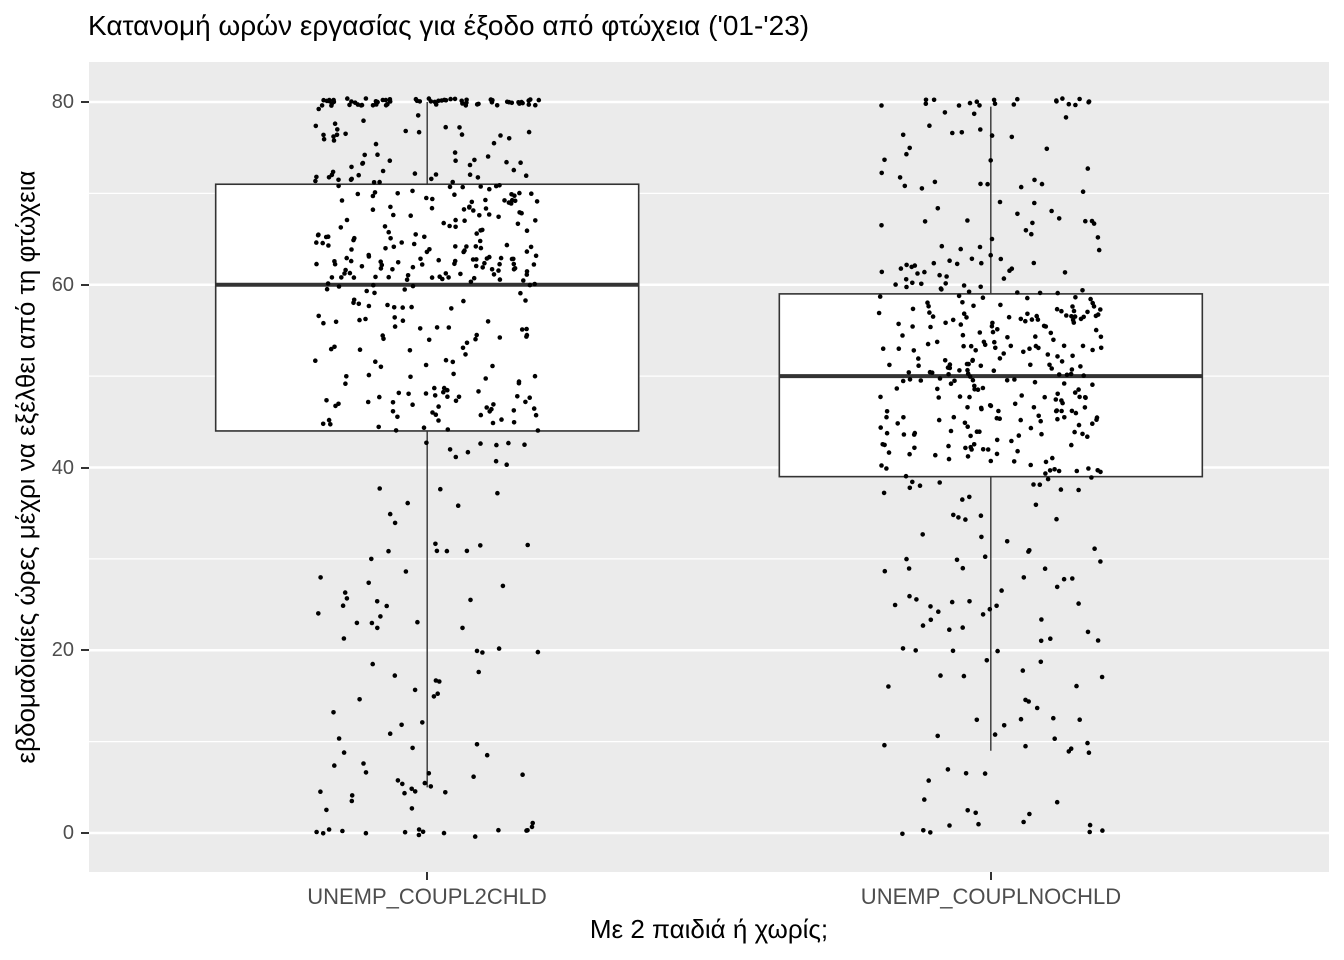 This screenshot has height=960, width=1344. Describe the element at coordinates (85, 467) in the screenshot. I see `y-tick-mark` at that location.